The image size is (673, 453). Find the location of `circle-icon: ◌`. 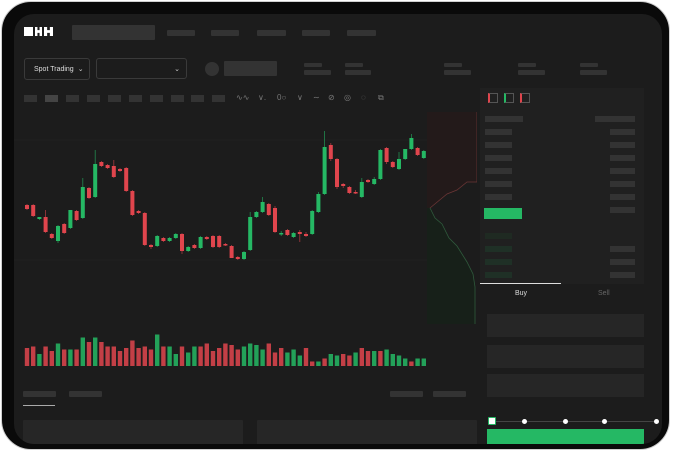

circle-icon: ◌ is located at coordinates (363, 97).